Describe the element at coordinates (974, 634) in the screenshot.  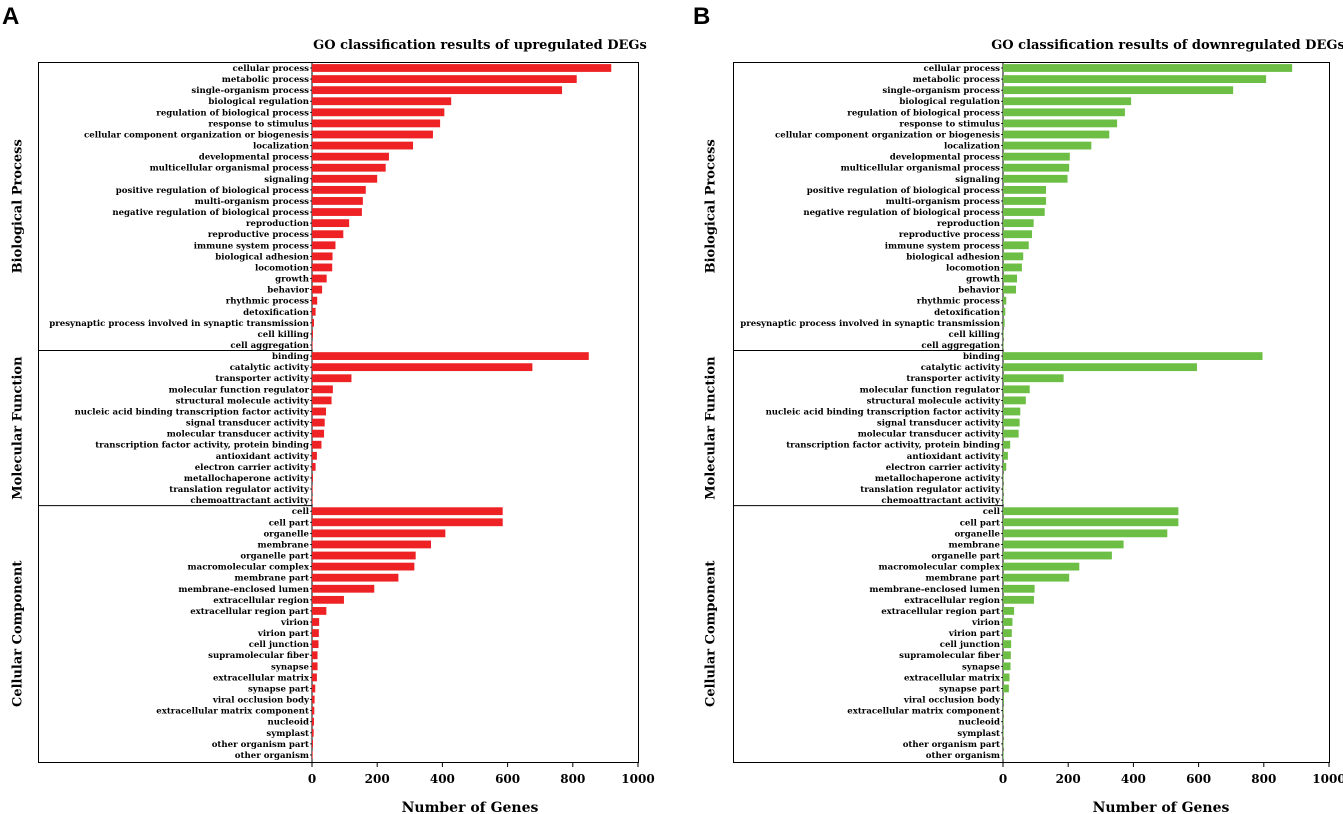
I see `category-label: virion part` at that location.